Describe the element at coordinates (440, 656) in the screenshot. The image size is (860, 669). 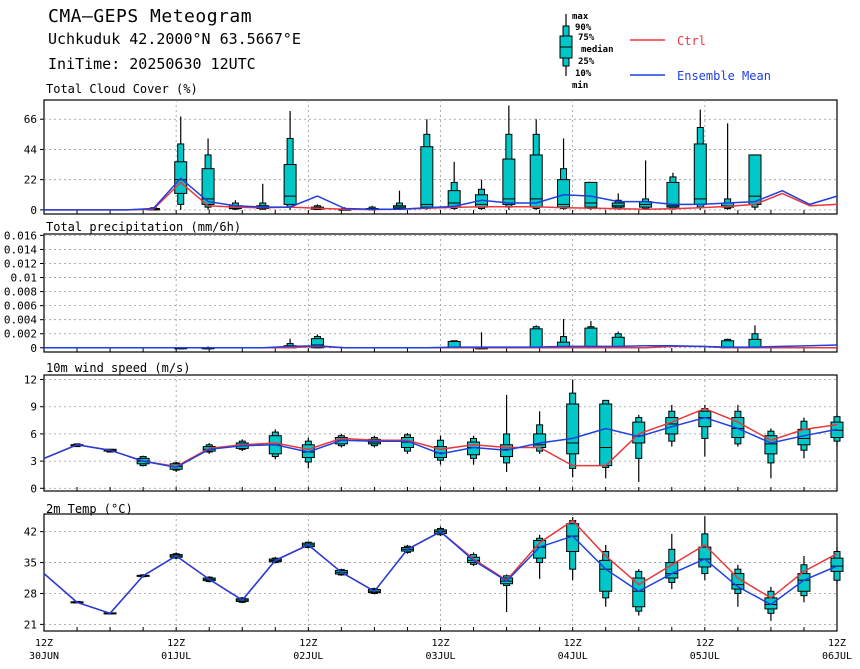
I see `x-tick-label-date: 03JUL` at that location.